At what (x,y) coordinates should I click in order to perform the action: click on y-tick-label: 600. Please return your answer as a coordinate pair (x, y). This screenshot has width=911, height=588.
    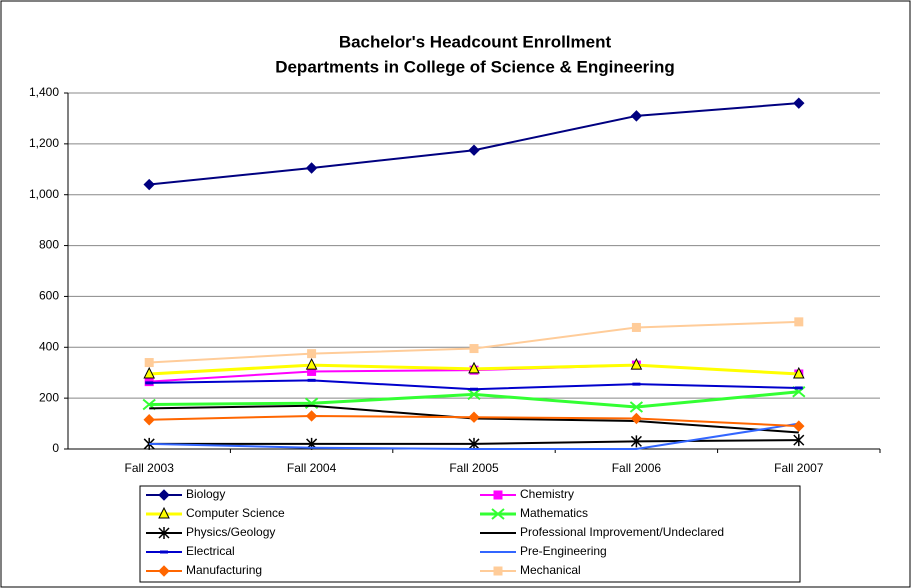
    Looking at the image, I should click on (49, 296).